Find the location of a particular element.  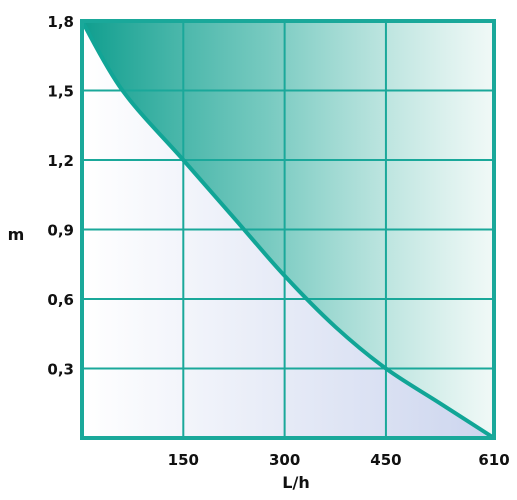

x-tick-label: 610 is located at coordinates (493, 460).